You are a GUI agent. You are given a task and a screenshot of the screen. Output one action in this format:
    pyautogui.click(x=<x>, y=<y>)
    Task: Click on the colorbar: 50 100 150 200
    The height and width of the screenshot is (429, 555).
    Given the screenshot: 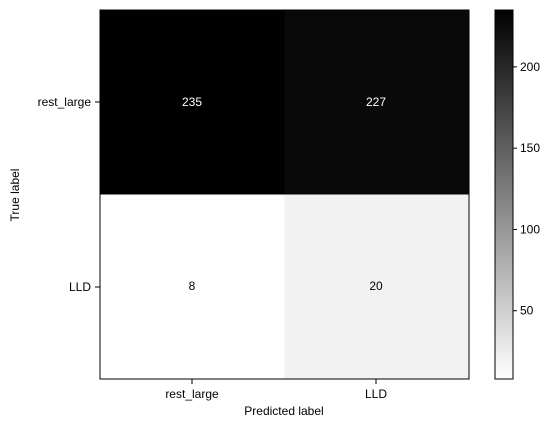 What is the action you would take?
    pyautogui.click(x=517, y=194)
    